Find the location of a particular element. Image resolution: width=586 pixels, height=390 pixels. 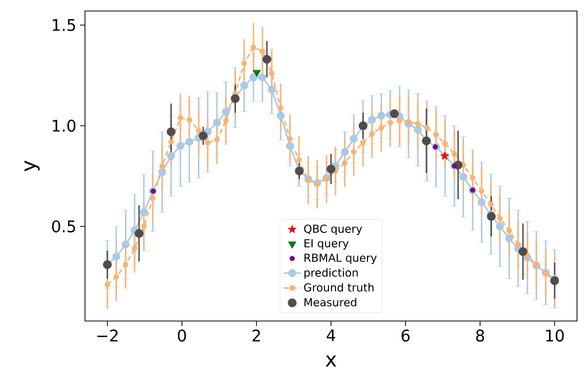

legend-label: Measured is located at coordinates (330, 302).